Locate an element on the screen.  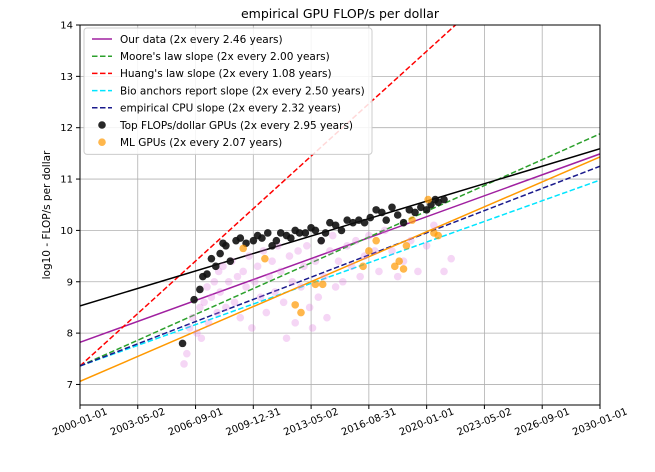
chart-title: empirical GPU FLOP/s per dollar is located at coordinates (340, 13).